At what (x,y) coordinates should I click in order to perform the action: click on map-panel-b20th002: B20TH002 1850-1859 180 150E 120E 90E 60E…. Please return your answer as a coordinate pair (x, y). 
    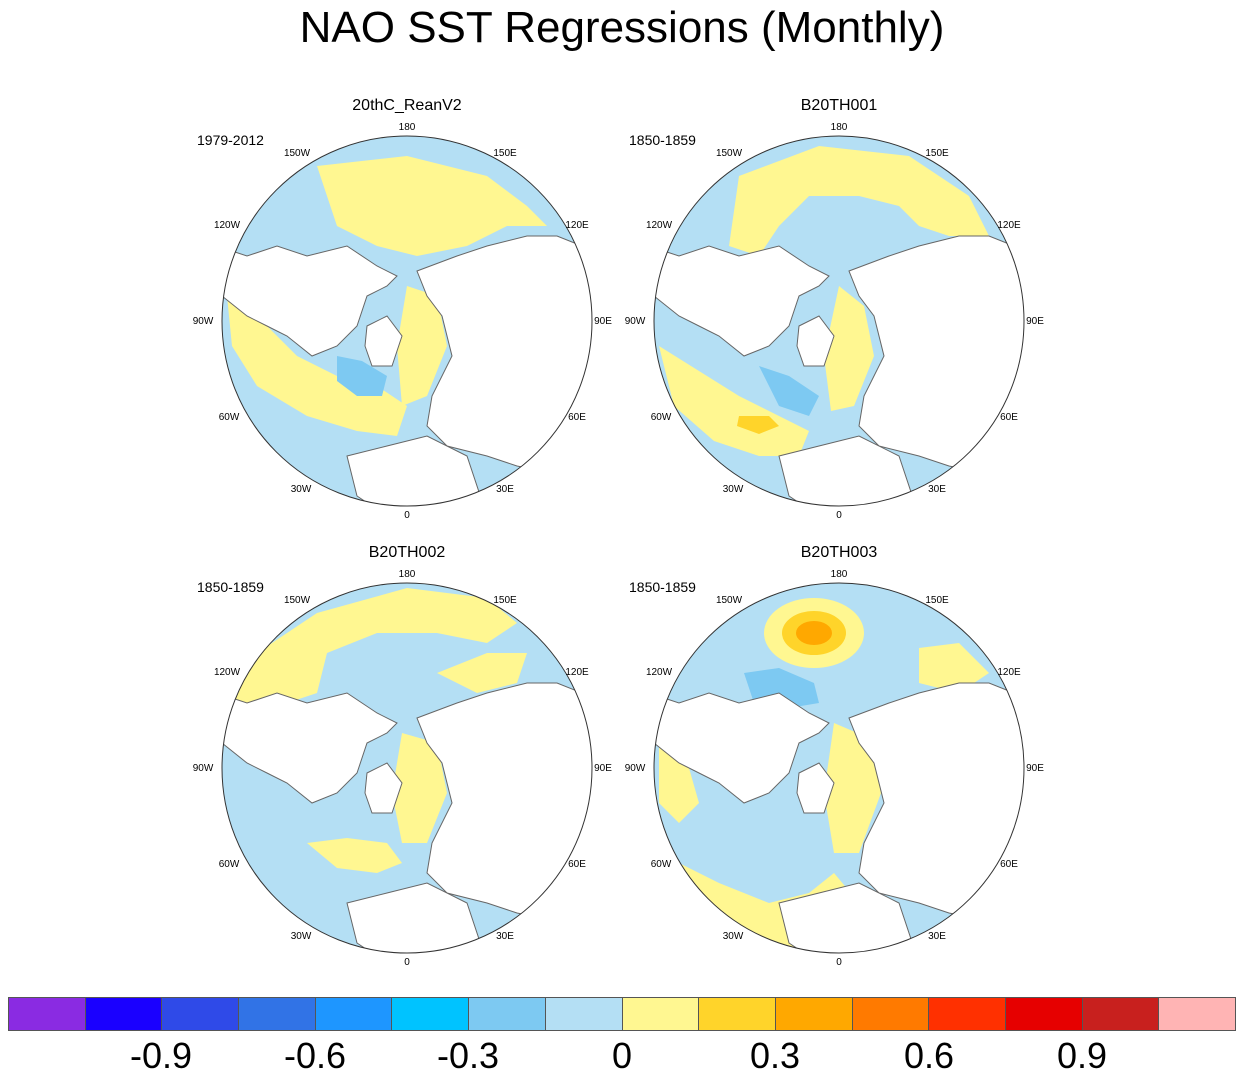
    Looking at the image, I should click on (407, 763).